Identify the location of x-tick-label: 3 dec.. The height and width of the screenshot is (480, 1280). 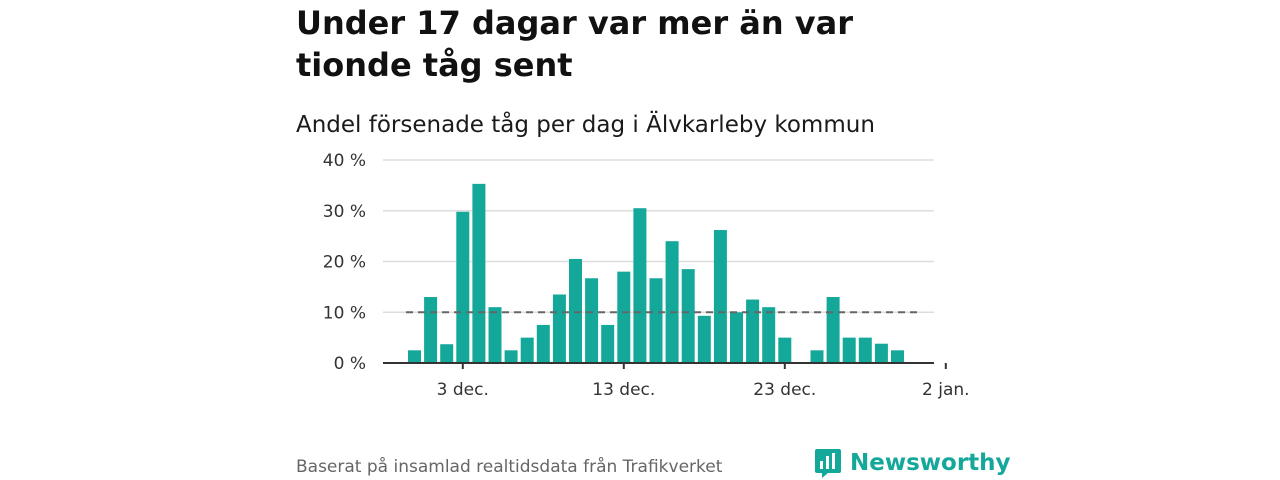
(463, 390).